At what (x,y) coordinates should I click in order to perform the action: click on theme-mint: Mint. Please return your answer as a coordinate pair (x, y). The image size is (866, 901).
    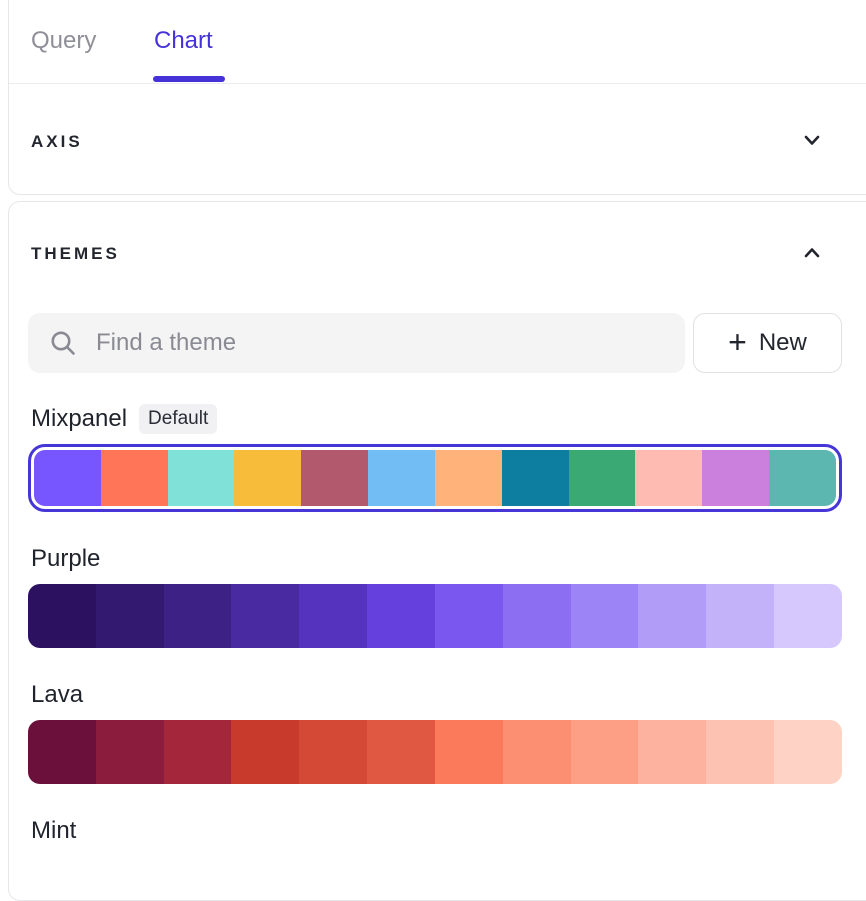
    Looking at the image, I should click on (435, 831).